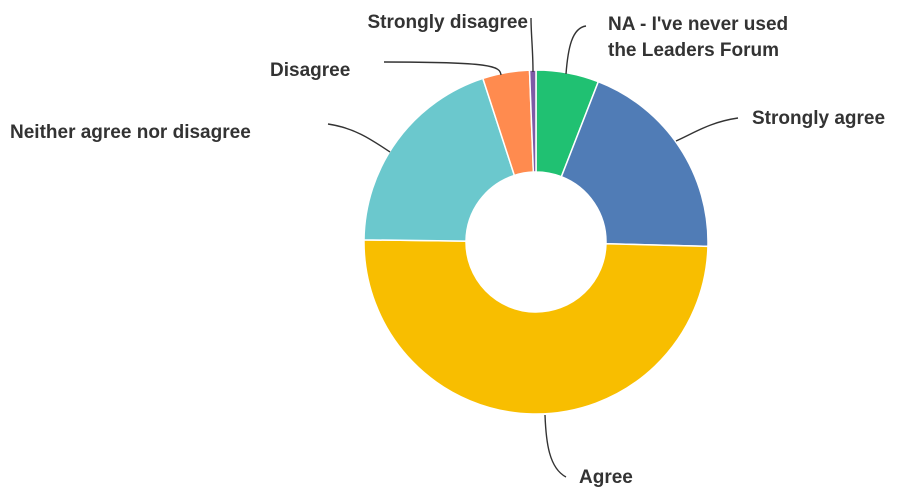 This screenshot has width=922, height=493. What do you see at coordinates (606, 477) in the screenshot?
I see `label-agree: Agree` at bounding box center [606, 477].